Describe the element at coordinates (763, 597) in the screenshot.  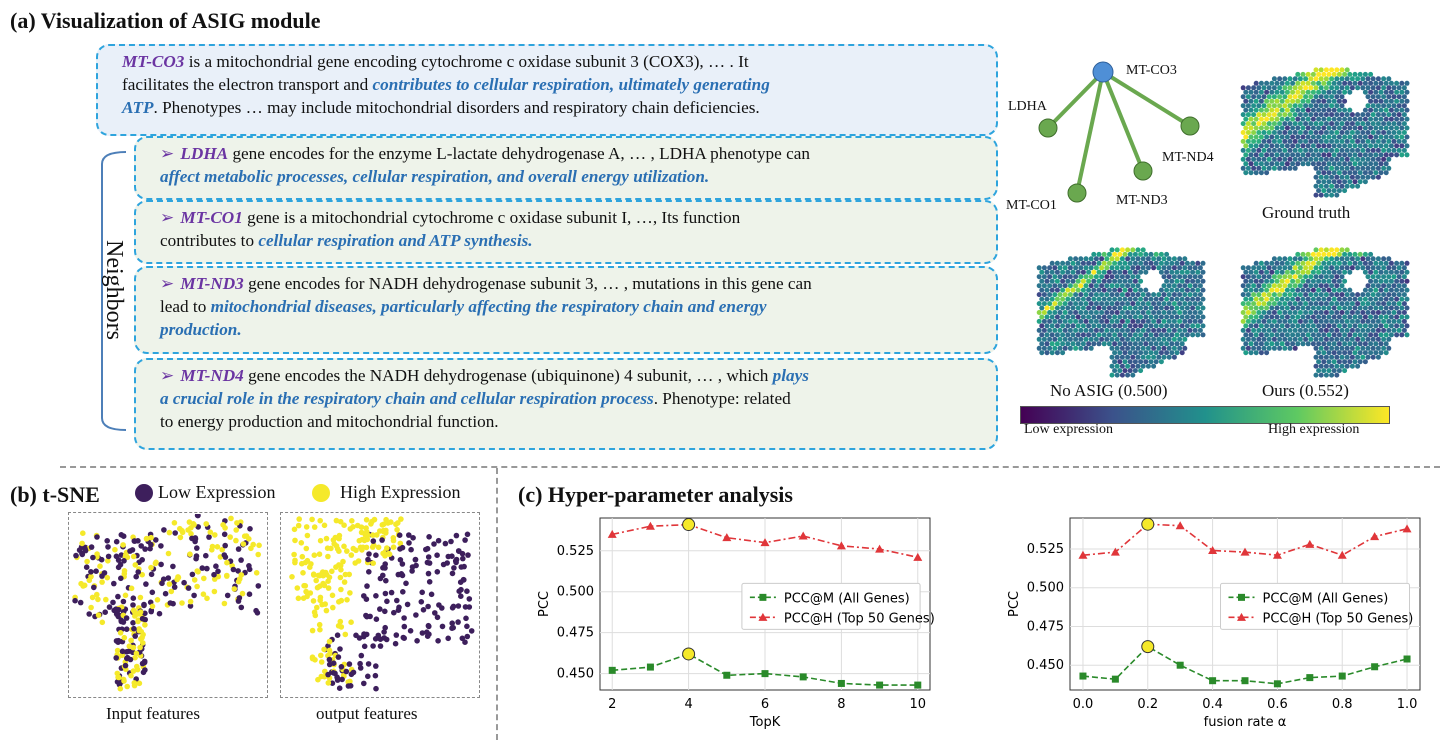
I see `legend-marker` at that location.